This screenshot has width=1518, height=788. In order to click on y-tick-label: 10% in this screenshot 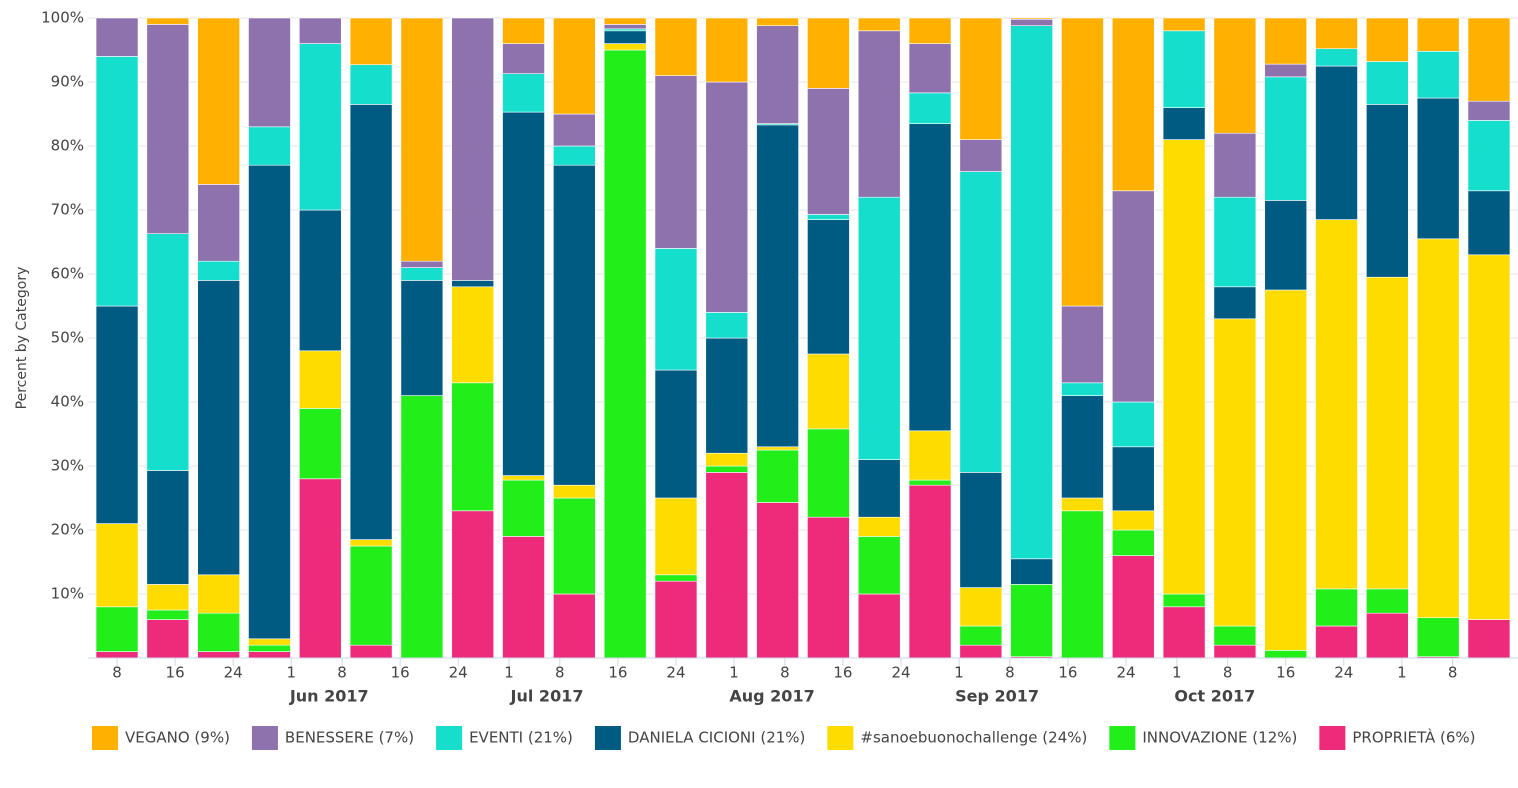, I will do `click(67, 594)`.